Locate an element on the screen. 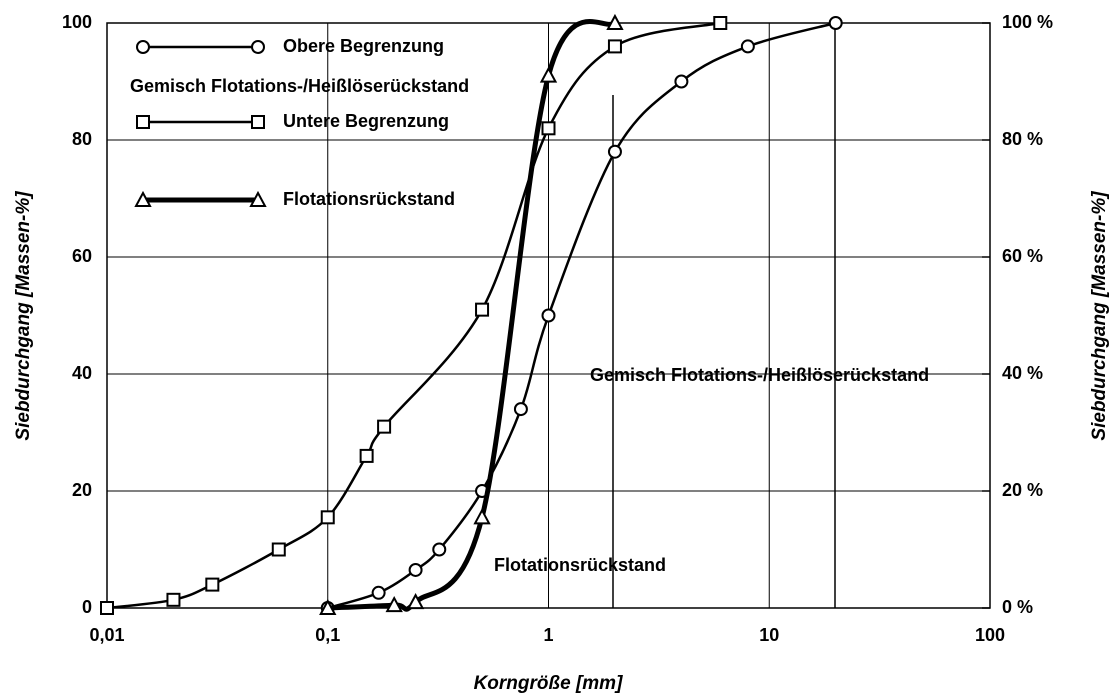  legend-note: Gemisch Flotations-/Heißlöserückstand is located at coordinates (299, 86).